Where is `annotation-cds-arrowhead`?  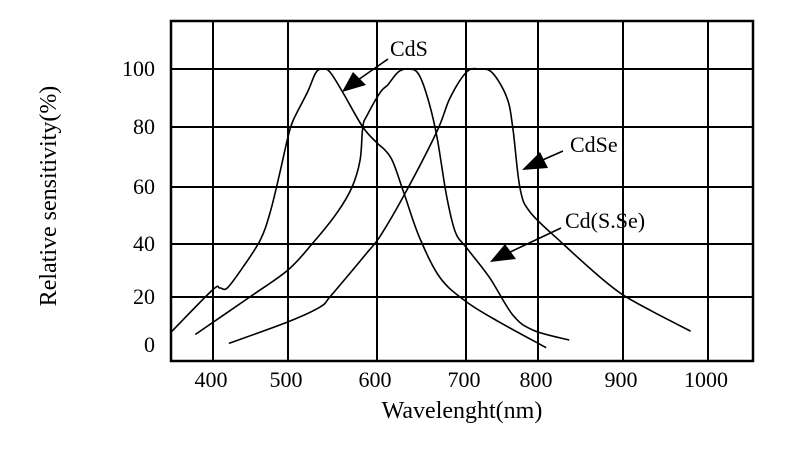 annotation-cds-arrowhead is located at coordinates (354, 82).